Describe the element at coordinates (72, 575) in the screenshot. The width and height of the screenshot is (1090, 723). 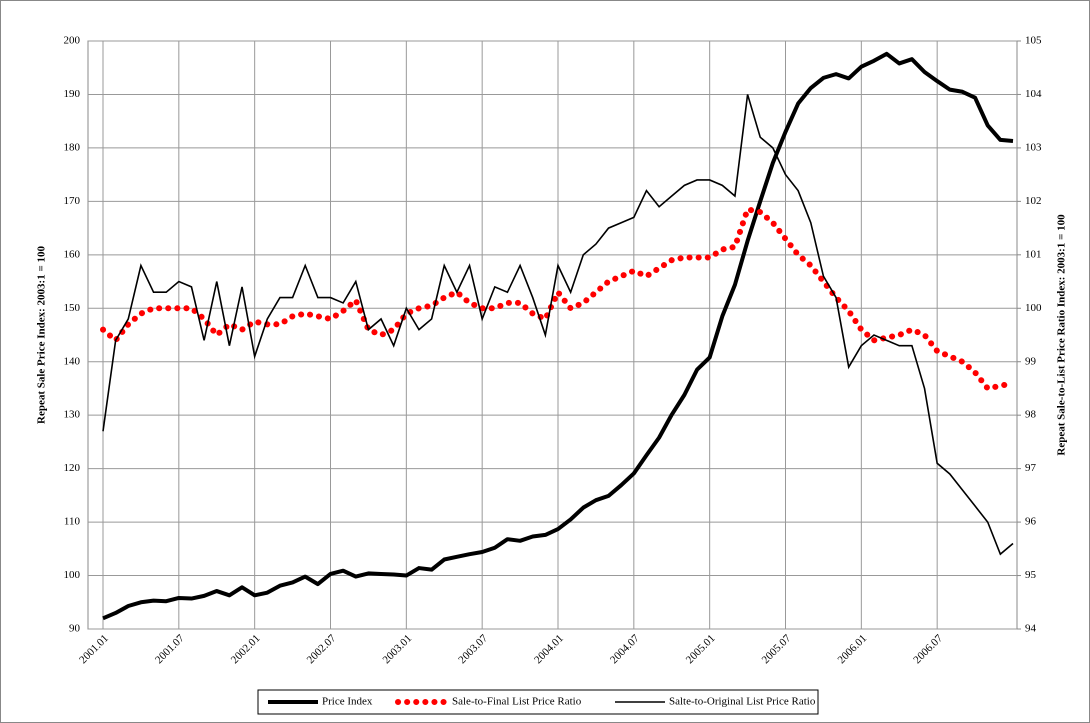
I see `y-tick-label: 100` at that location.